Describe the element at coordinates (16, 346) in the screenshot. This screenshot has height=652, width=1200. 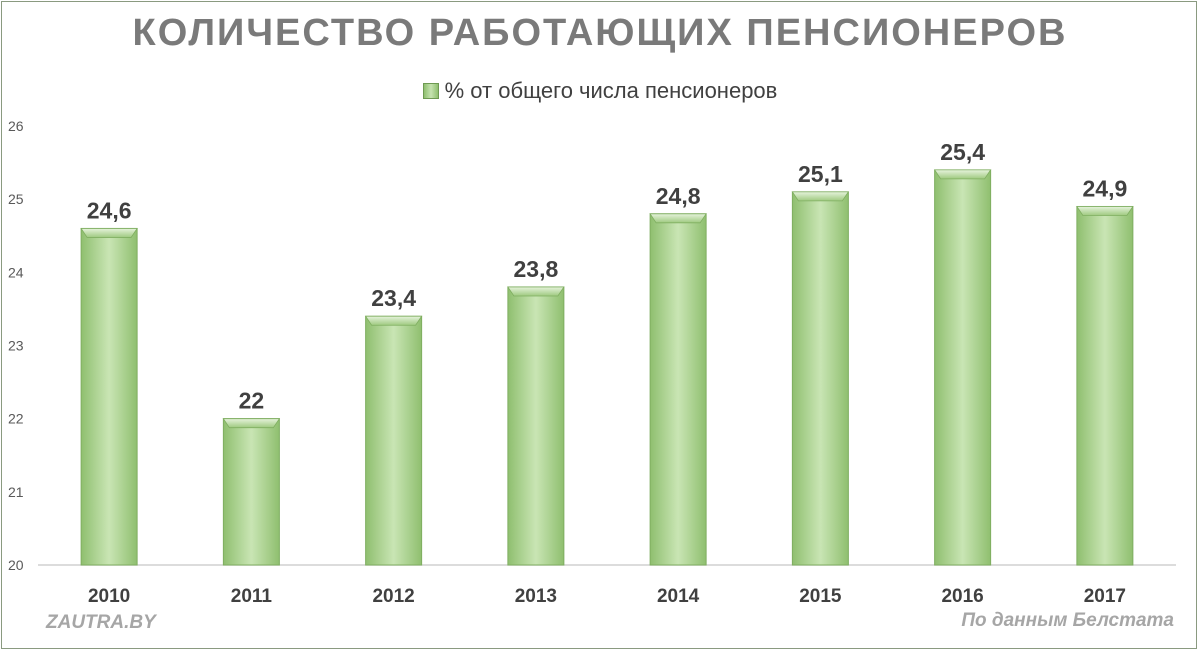
I see `y-tick-label: 23` at that location.